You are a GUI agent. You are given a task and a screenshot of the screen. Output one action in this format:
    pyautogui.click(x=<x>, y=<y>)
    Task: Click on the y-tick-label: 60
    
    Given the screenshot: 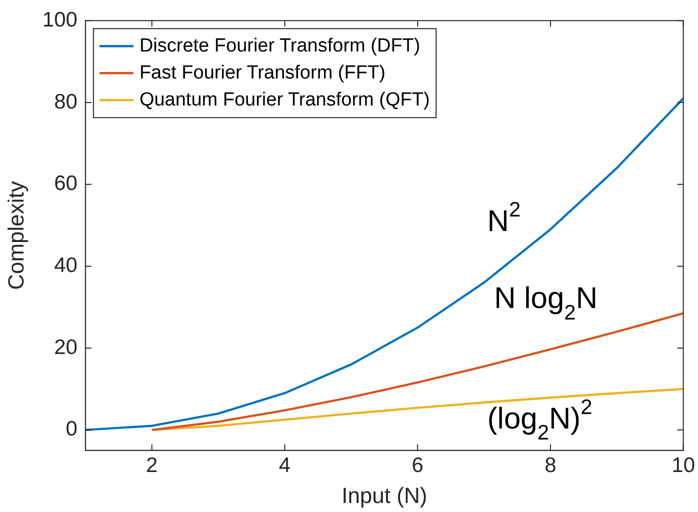 What is the action you would take?
    pyautogui.click(x=66, y=184)
    